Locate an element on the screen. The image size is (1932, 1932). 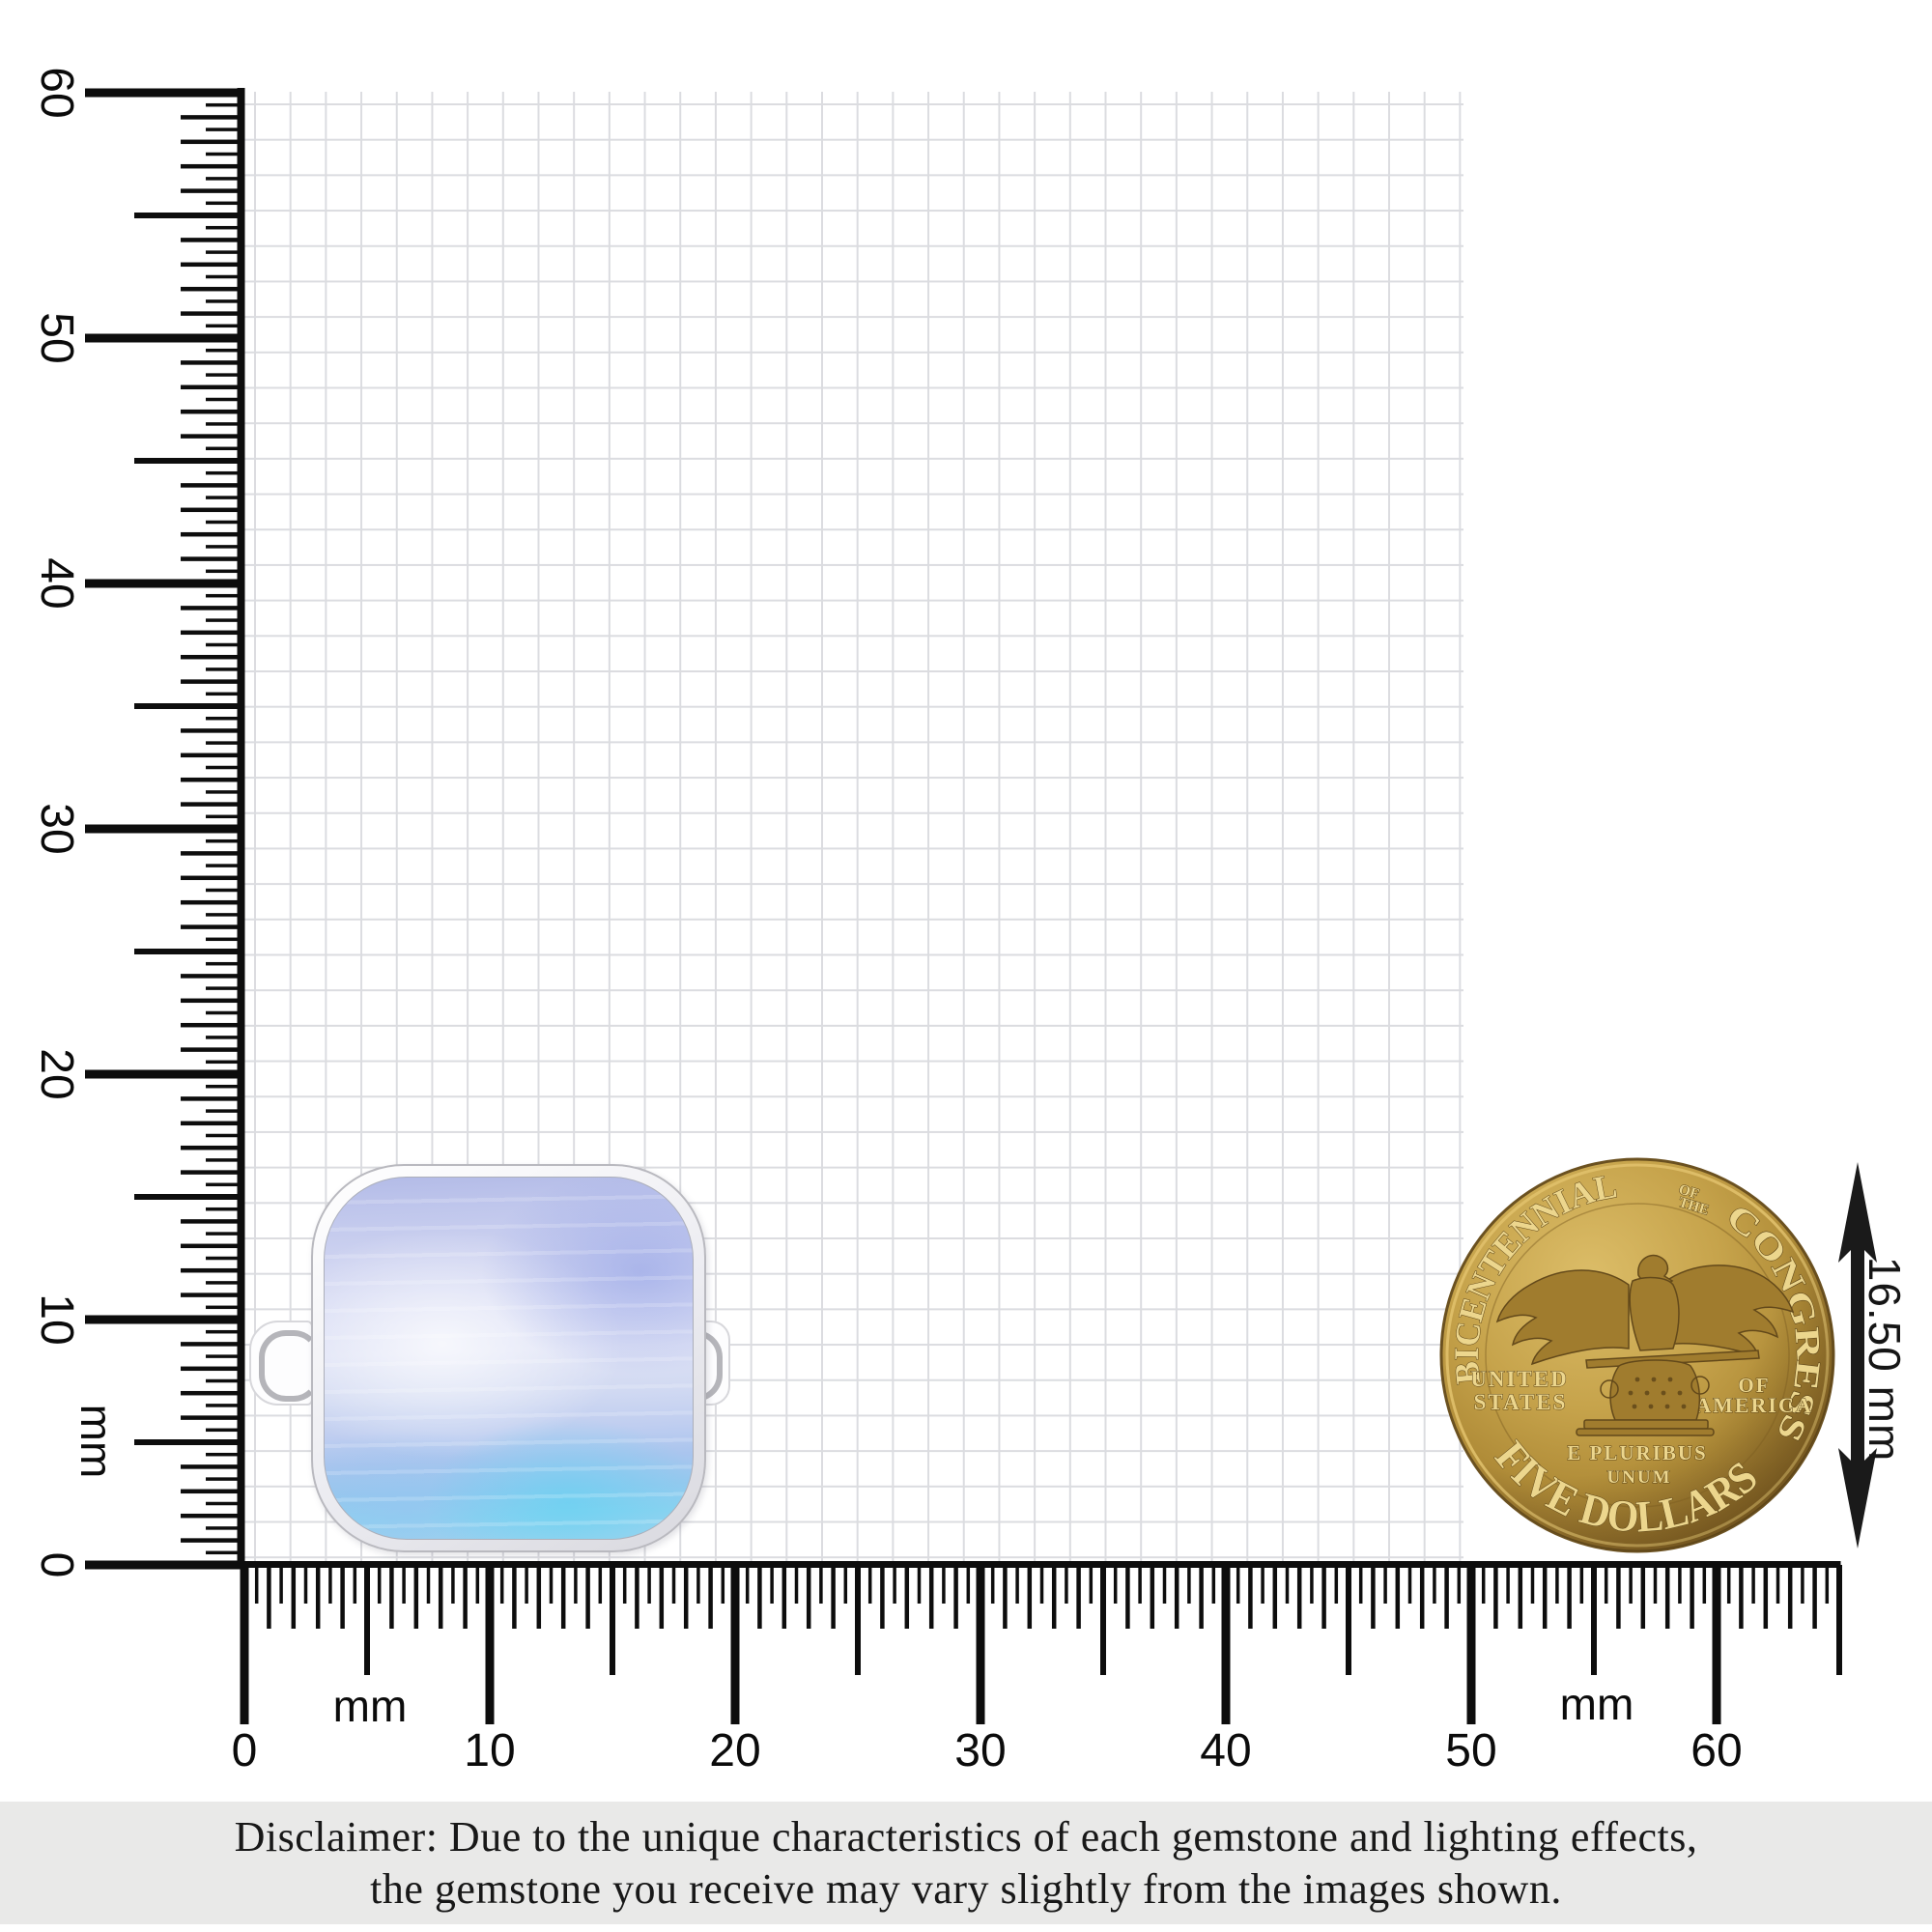
h-ruler-label-30: 30 is located at coordinates (980, 1750).